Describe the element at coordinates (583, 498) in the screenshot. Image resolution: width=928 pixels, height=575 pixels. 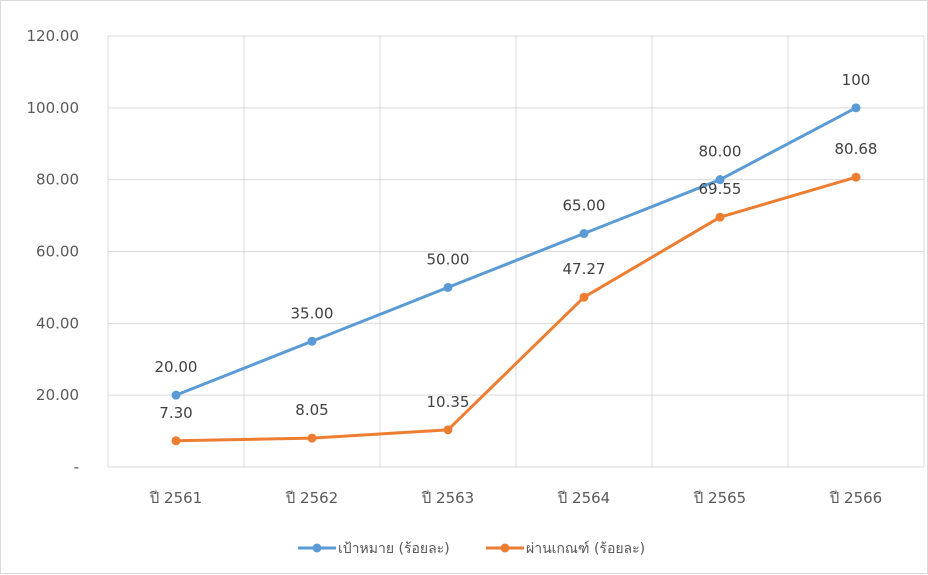
I see `x-tick-label: ปี 2564` at that location.